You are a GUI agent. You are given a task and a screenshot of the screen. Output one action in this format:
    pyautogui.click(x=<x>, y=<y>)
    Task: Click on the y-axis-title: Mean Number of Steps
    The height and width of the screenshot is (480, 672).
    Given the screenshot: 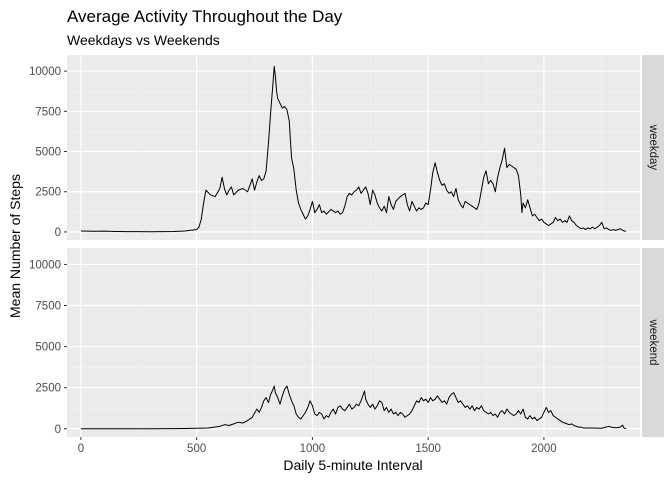 What is the action you would take?
    pyautogui.click(x=15, y=246)
    